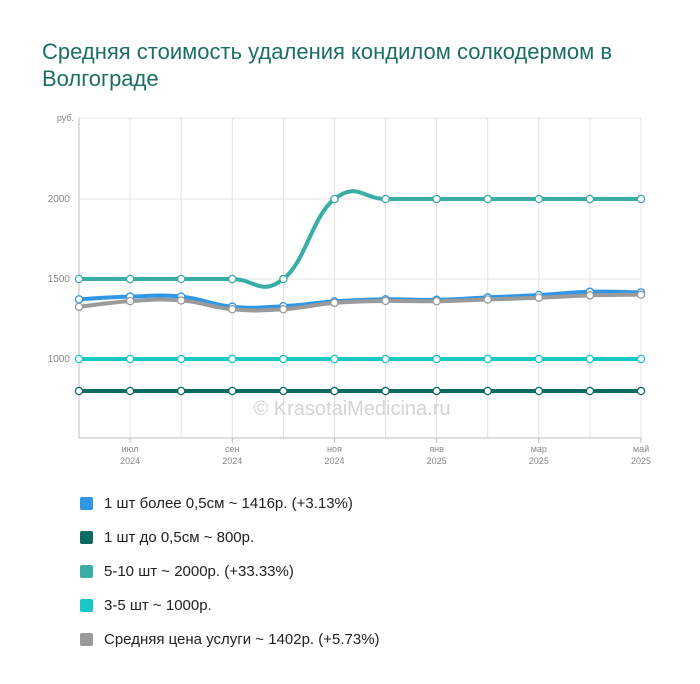 This screenshot has width=700, height=684. Describe the element at coordinates (351, 409) in the screenshot. I see `watermark: © KrasotaiMedicina.ru` at that location.